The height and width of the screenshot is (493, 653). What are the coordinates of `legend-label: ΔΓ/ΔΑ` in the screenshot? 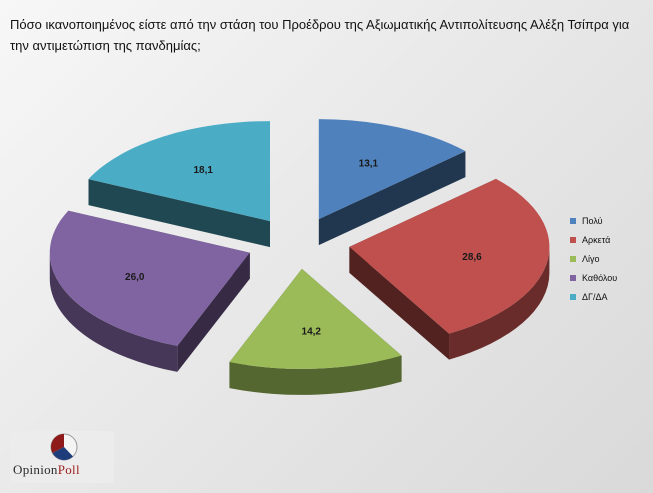 It's located at (595, 296).